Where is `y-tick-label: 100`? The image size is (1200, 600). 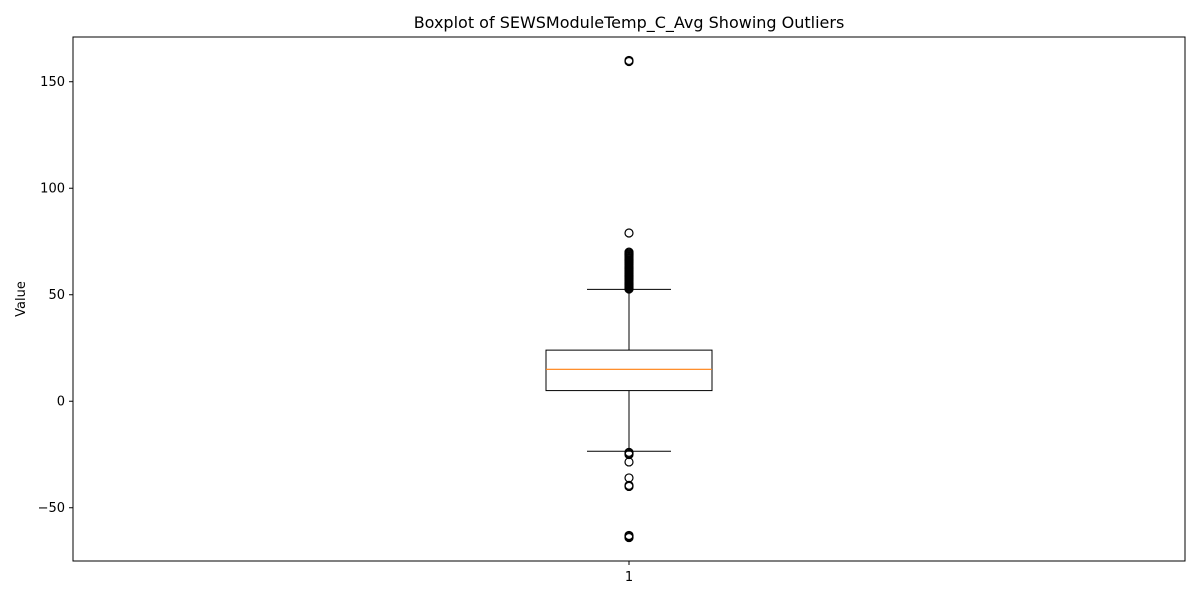 y-tick-label: 100 is located at coordinates (52, 189).